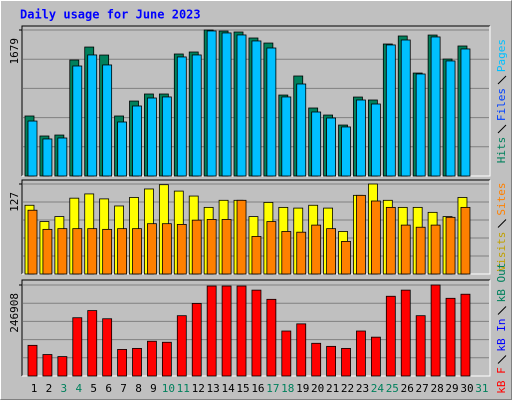 This screenshot has width=512, height=400. I want to click on legend-label: kB In, so click(501, 334).